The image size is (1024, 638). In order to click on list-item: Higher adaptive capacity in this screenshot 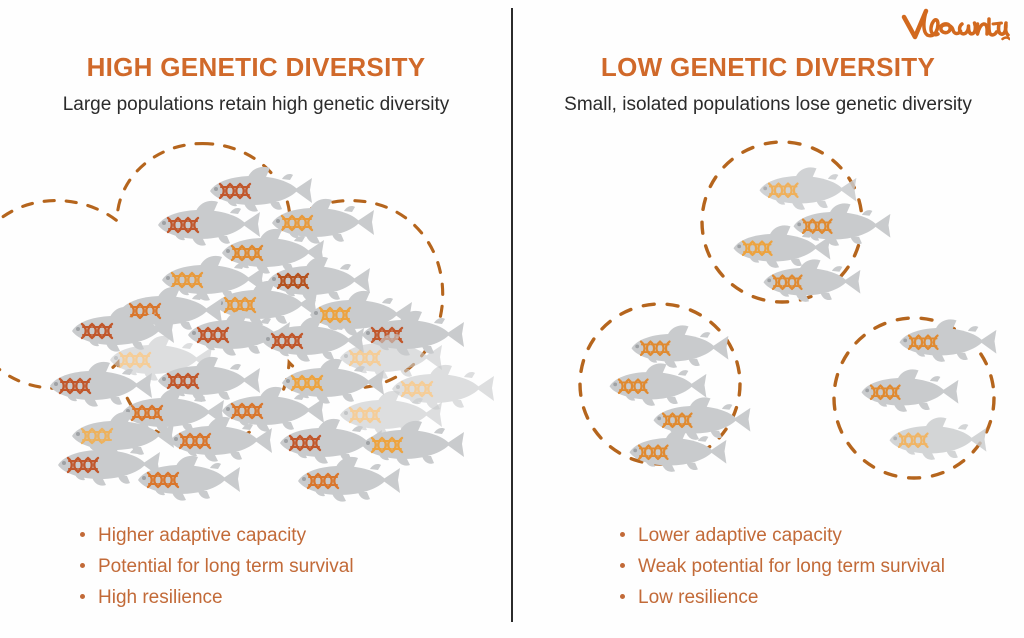, I will do `click(217, 535)`.